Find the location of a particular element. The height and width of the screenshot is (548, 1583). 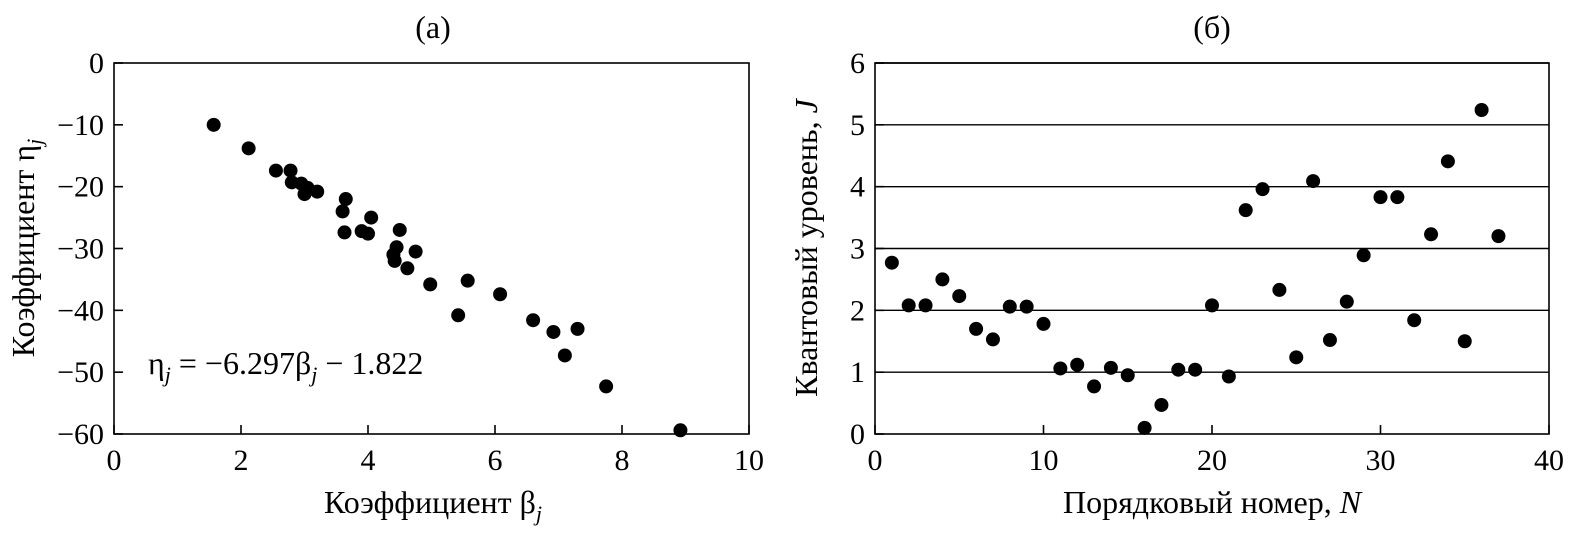

panel-b-y-axis-title: Квантовый уровень, J is located at coordinates (806, 247).